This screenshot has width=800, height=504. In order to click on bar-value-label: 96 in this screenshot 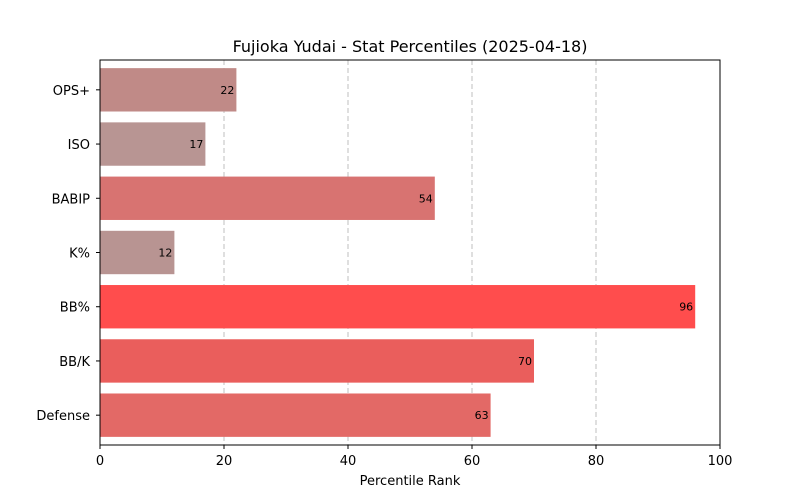, I will do `click(686, 307)`.